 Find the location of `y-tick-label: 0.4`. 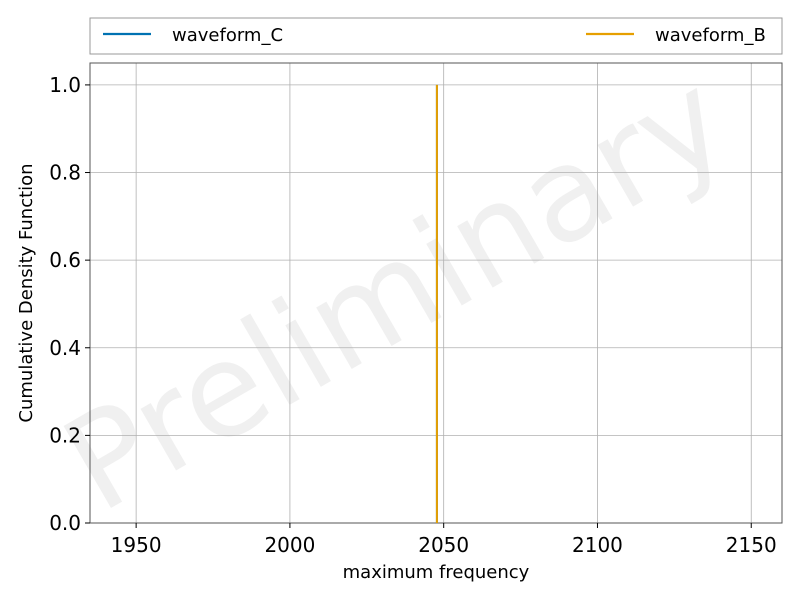

y-tick-label: 0.4 is located at coordinates (65, 348).